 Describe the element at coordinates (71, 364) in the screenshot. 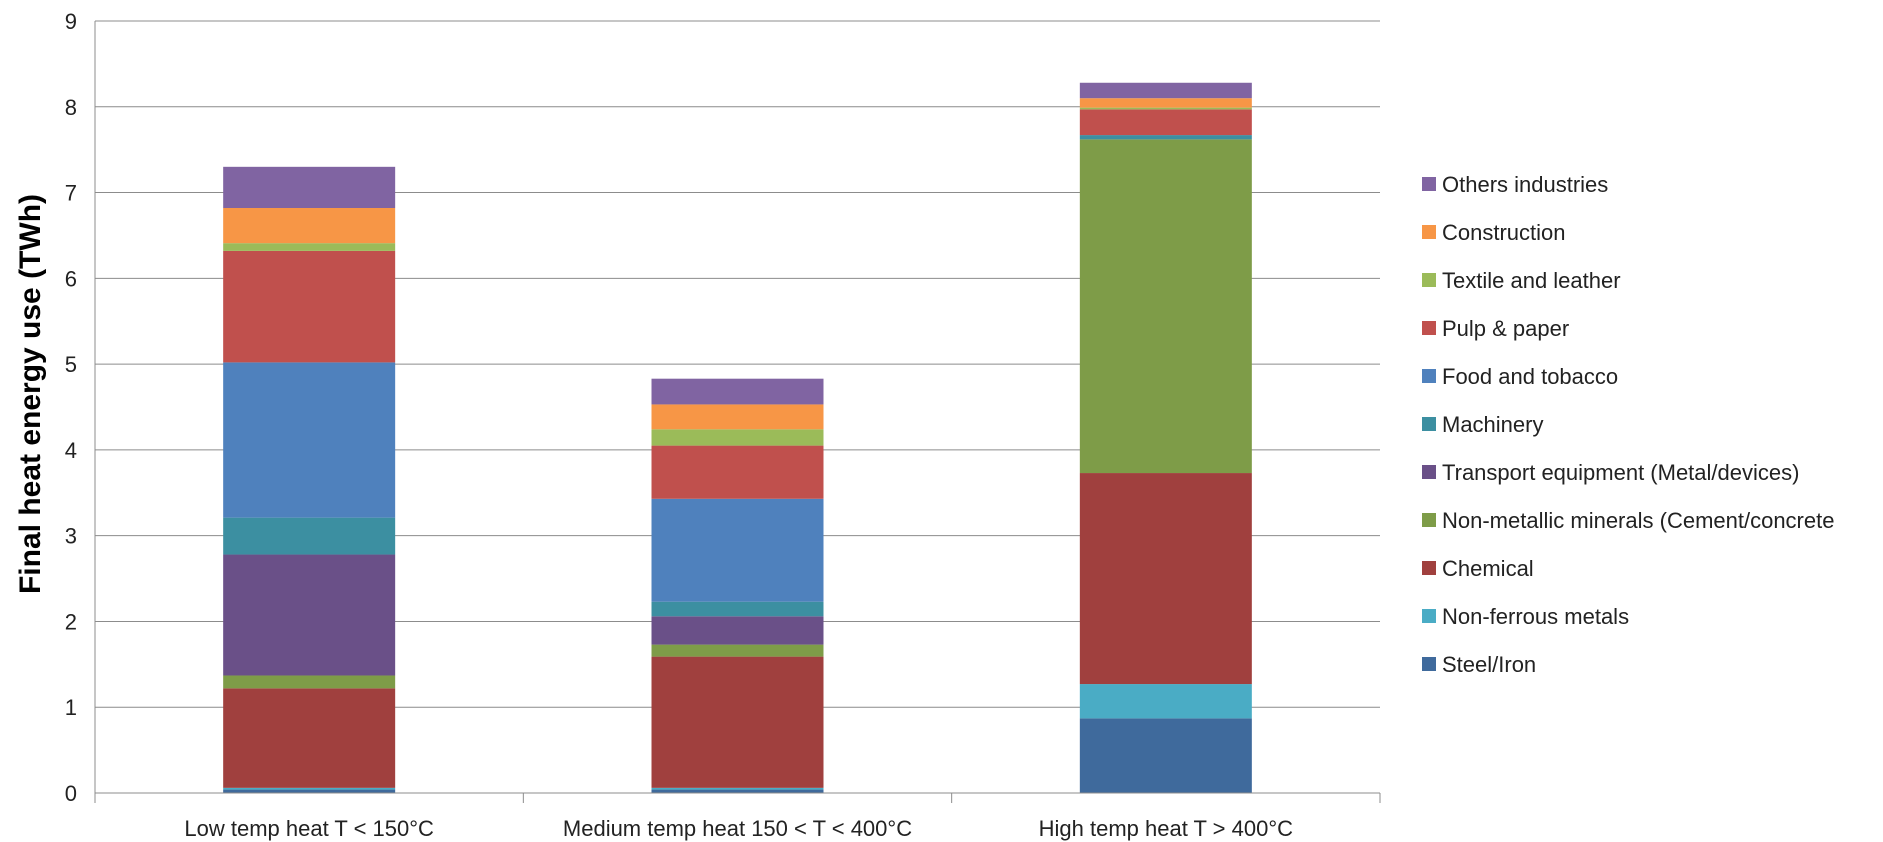

I see `y-tick-label: 5` at that location.